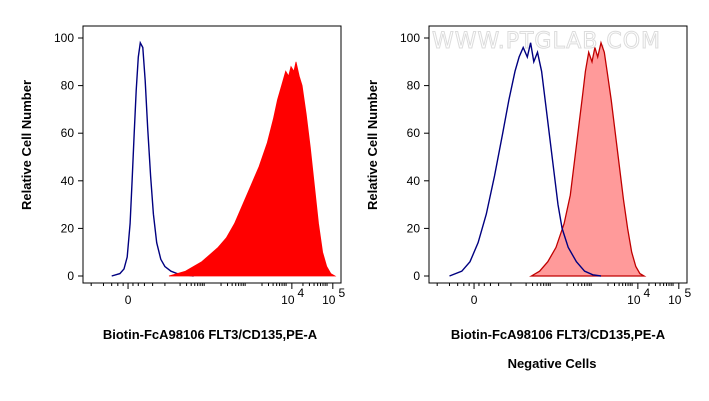 The image size is (709, 401). What do you see at coordinates (414, 181) in the screenshot?
I see `right-y-tick-label: 40` at bounding box center [414, 181].